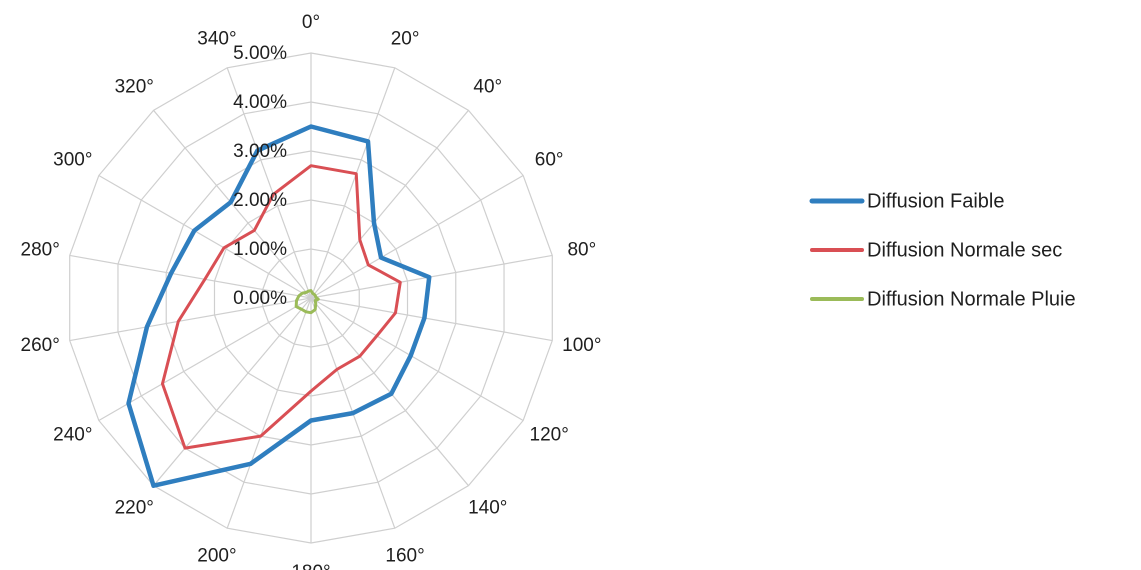 This screenshot has height=570, width=1141. Describe the element at coordinates (964, 250) in the screenshot. I see `legend-label: Diffusion Normale sec` at that location.